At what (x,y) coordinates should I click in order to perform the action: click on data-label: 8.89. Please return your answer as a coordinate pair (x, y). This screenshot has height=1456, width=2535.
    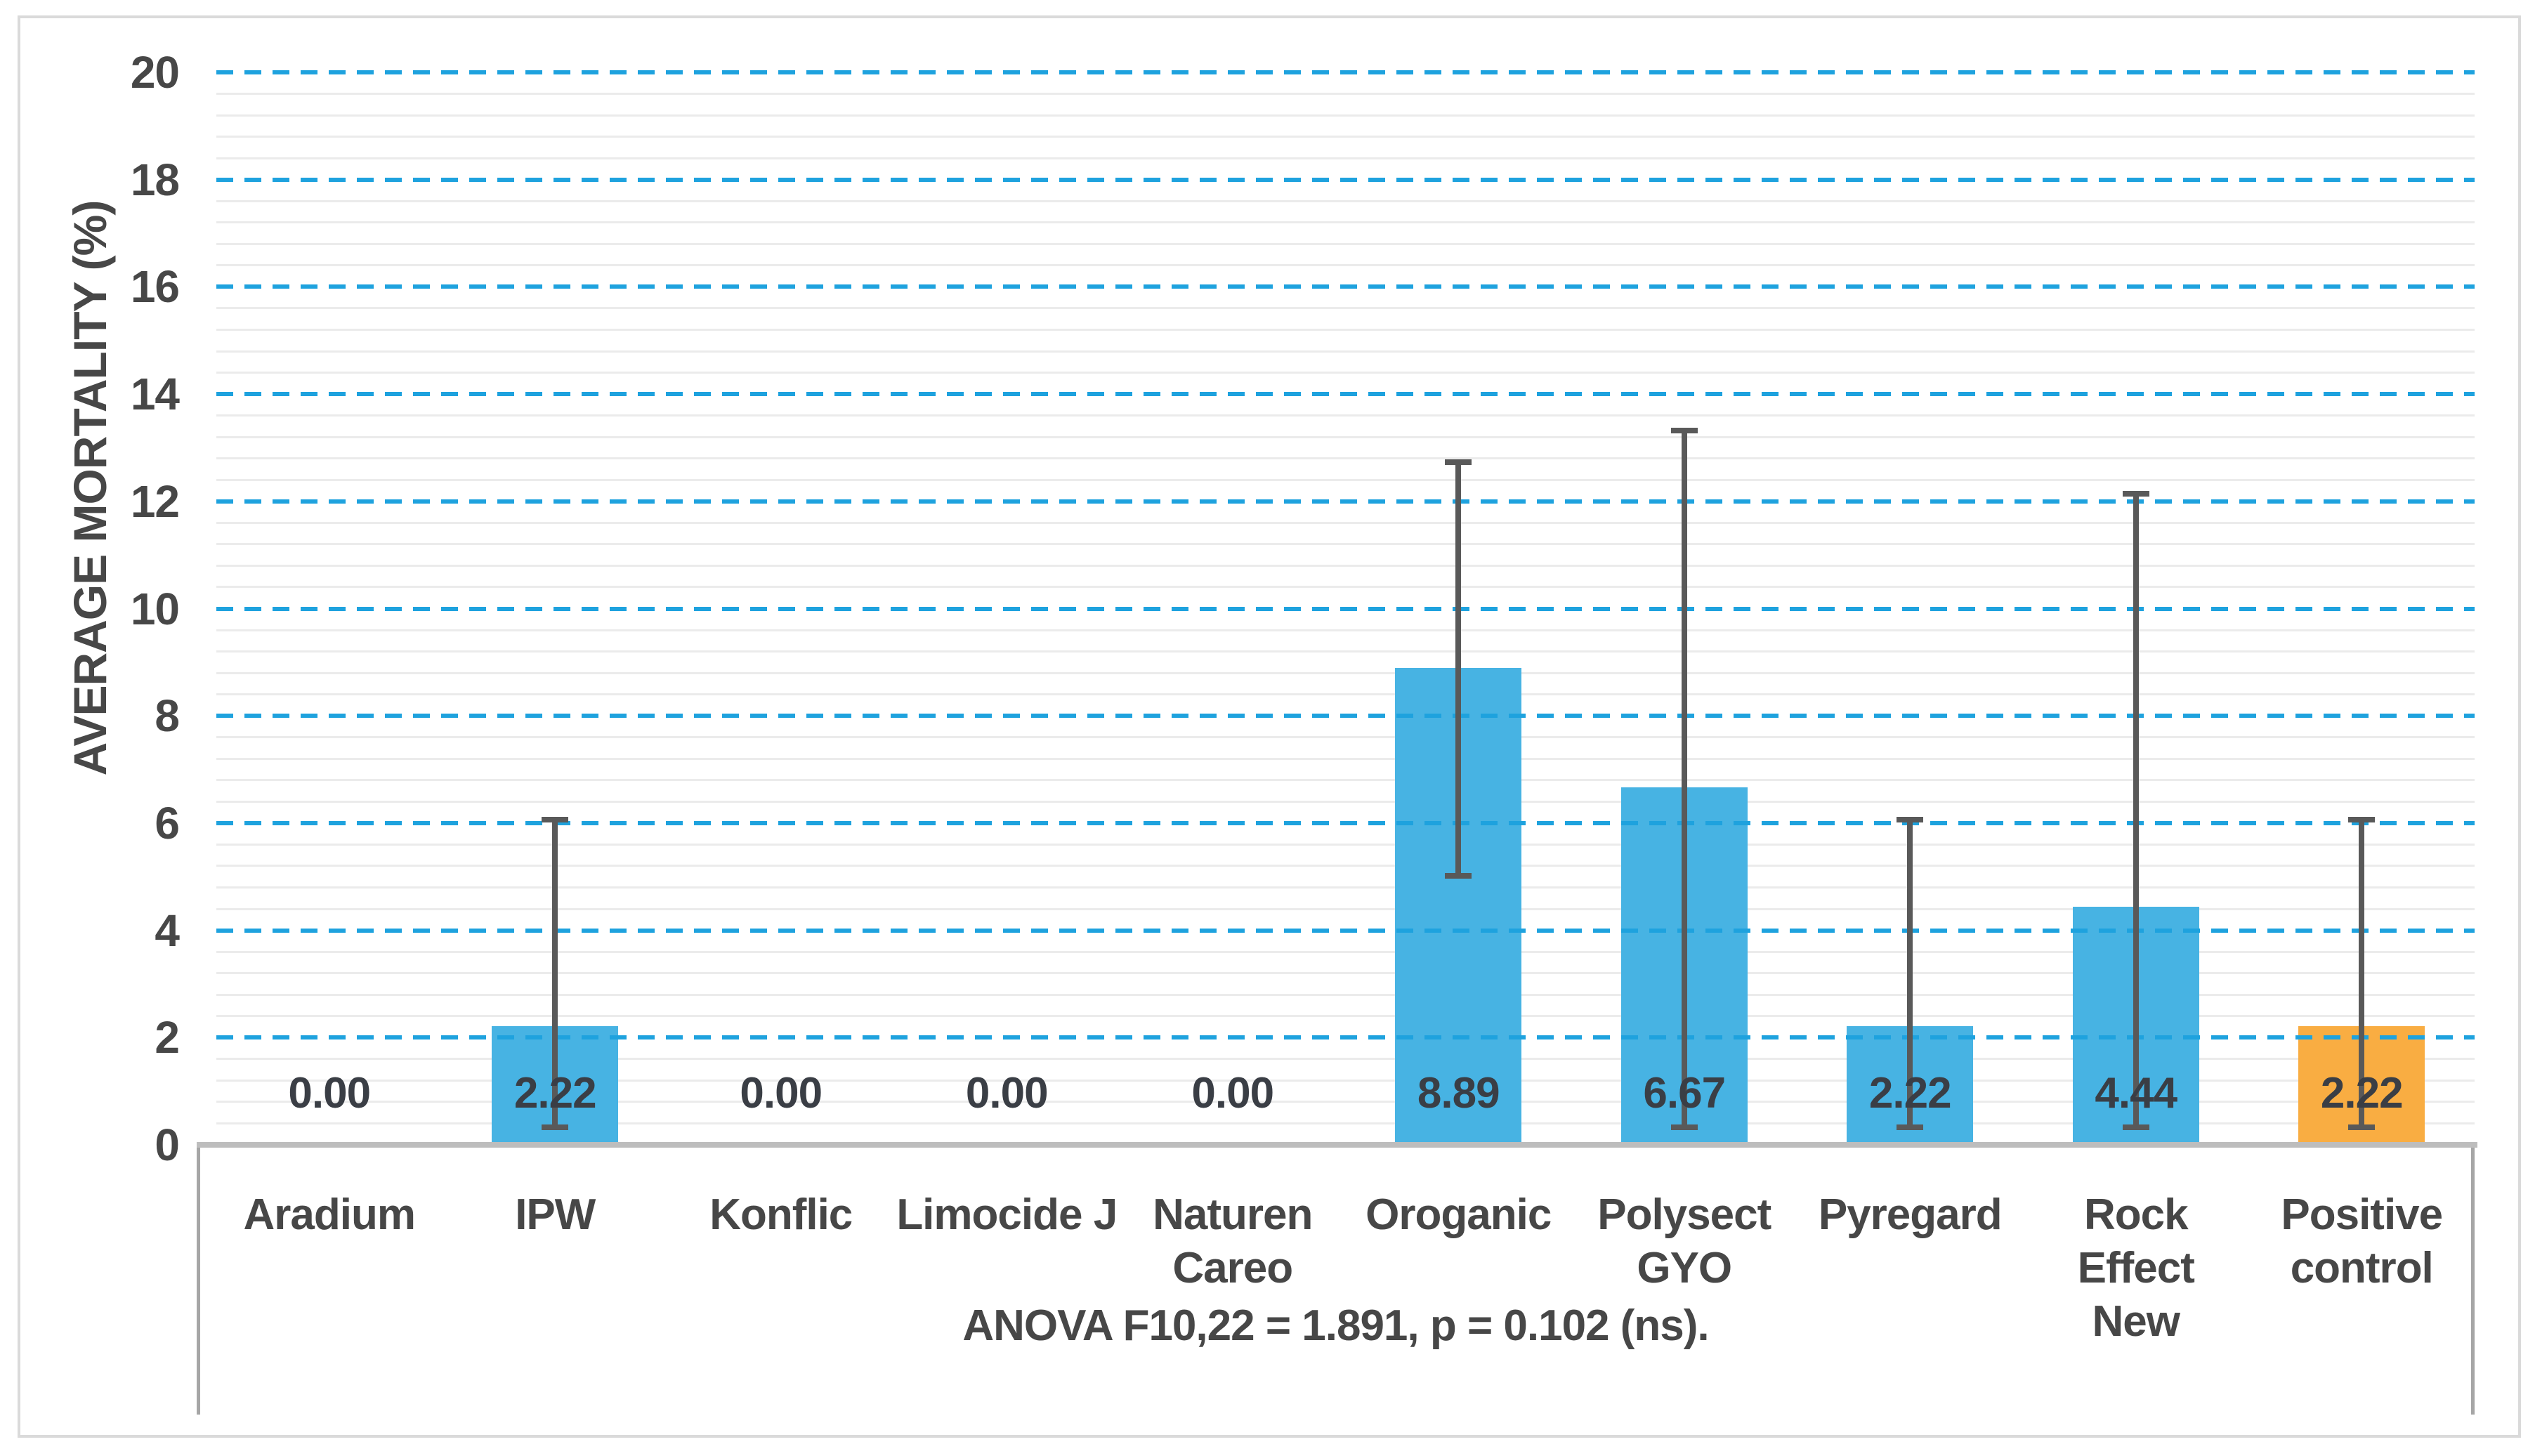
    Looking at the image, I should click on (1458, 1093).